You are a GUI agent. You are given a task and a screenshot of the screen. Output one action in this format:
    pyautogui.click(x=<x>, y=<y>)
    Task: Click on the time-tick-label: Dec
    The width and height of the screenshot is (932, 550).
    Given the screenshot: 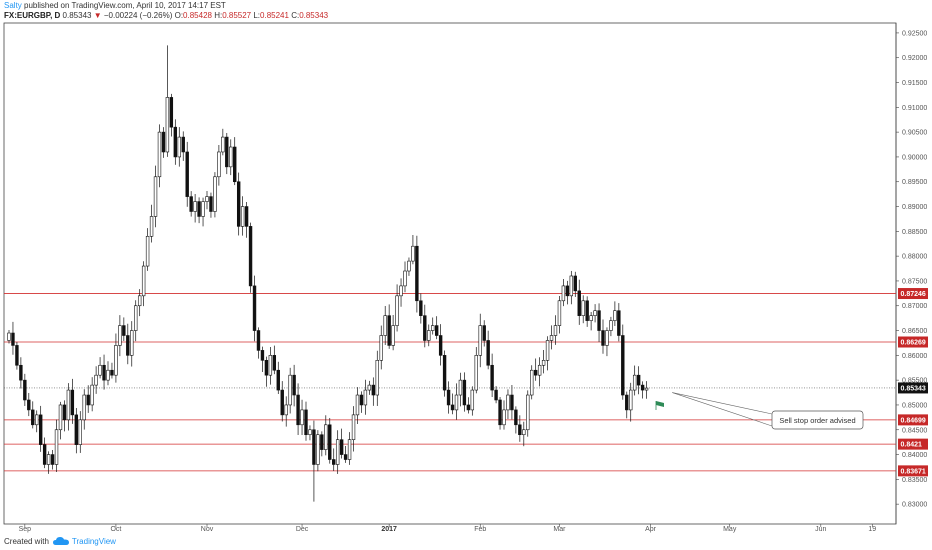 What is the action you would take?
    pyautogui.click(x=302, y=529)
    